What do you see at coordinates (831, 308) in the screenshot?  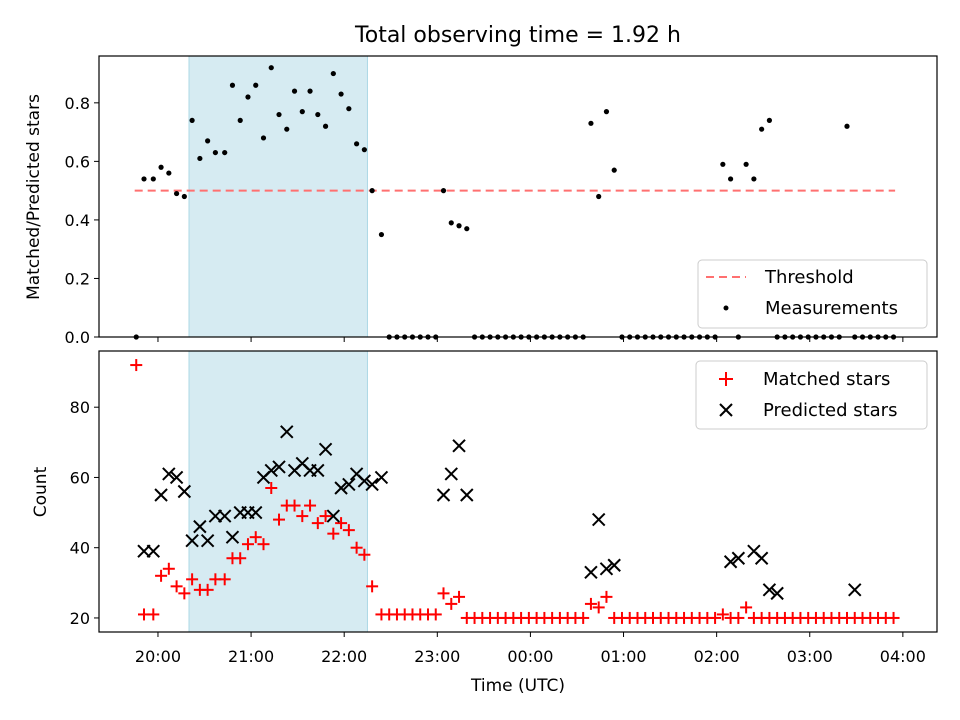 I see `legend-measurement-label: Measurements` at bounding box center [831, 308].